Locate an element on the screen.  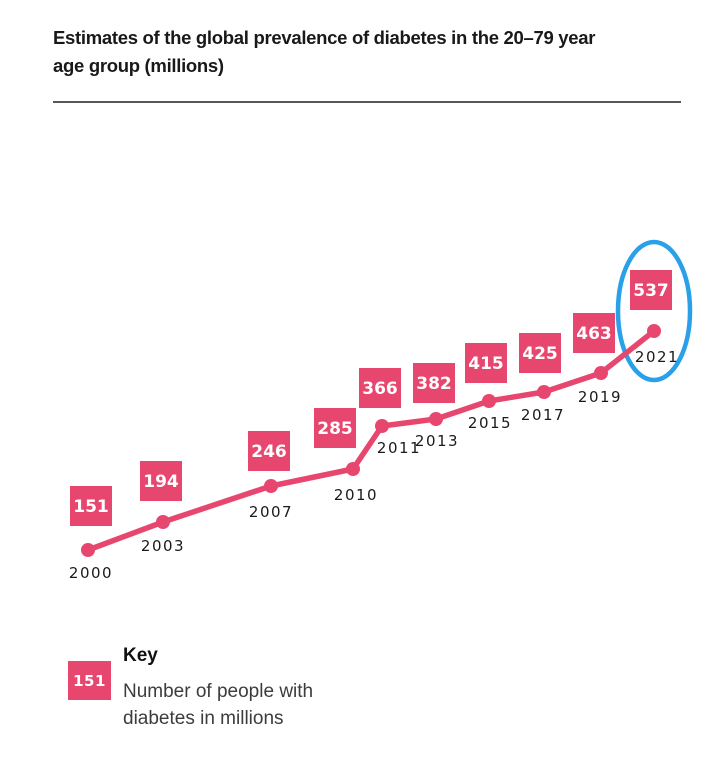
data-point-2013 is located at coordinates (436, 419).